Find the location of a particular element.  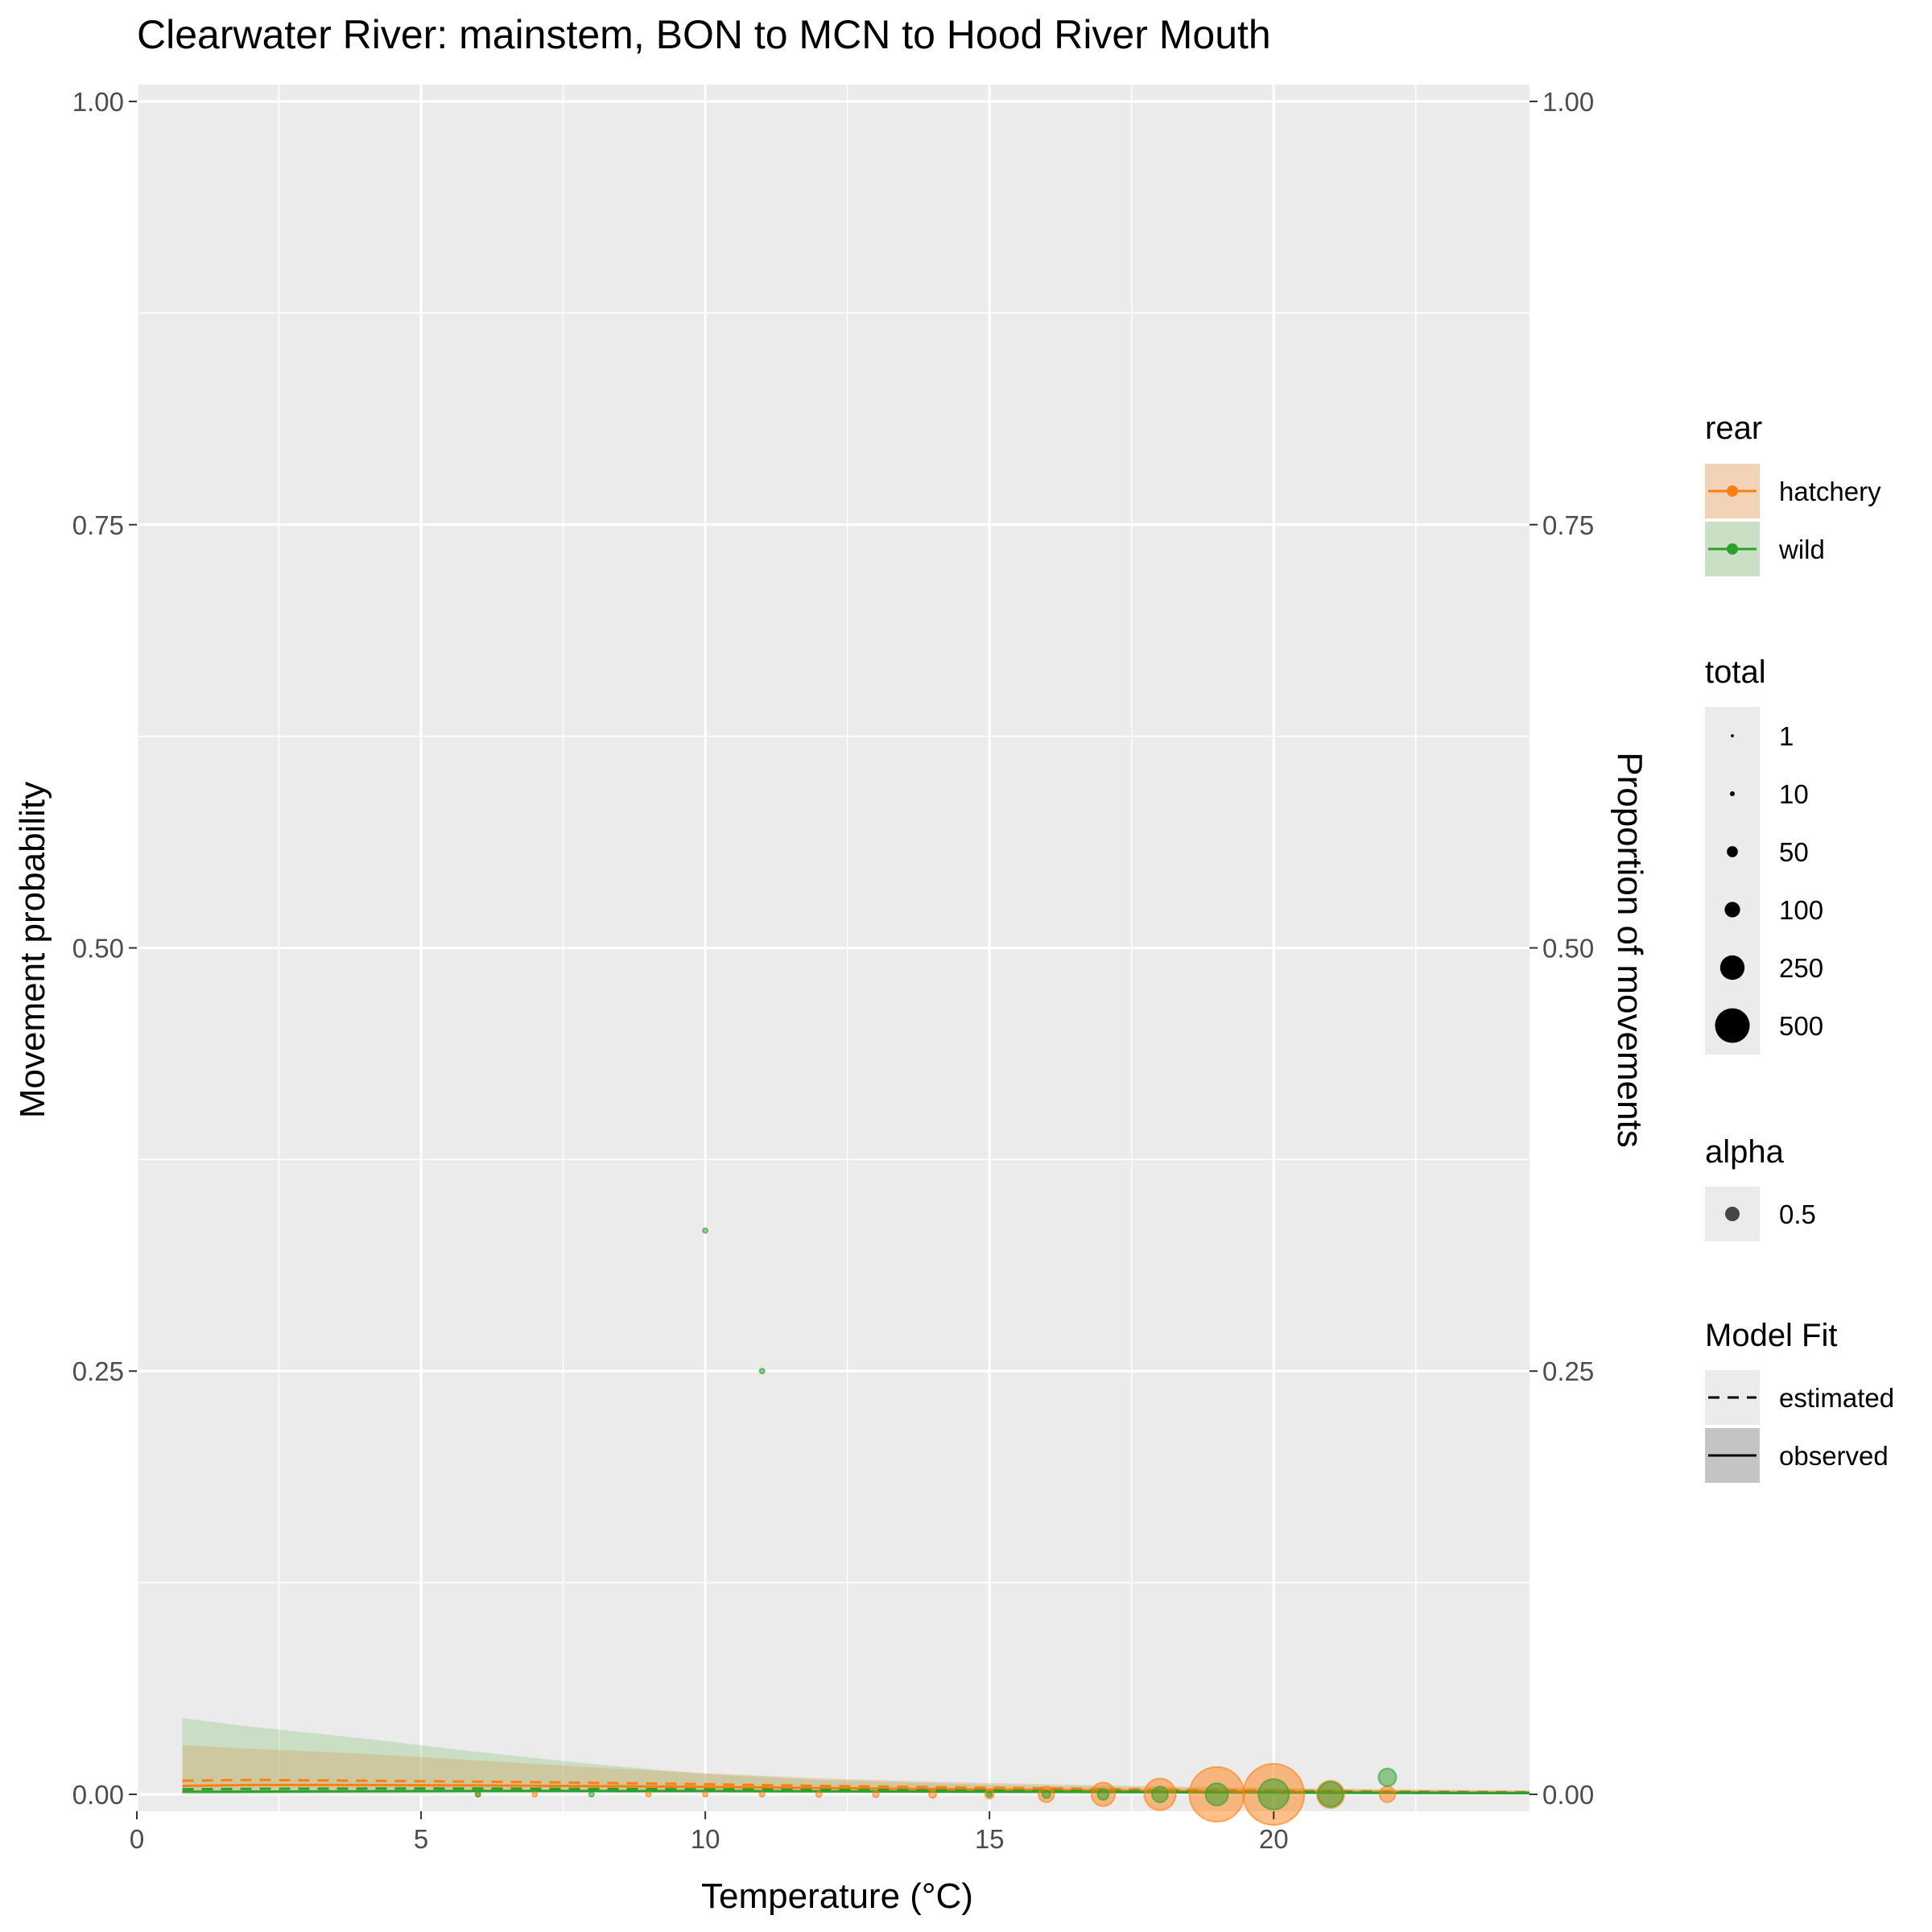

legend-title-total: total is located at coordinates (1735, 672).